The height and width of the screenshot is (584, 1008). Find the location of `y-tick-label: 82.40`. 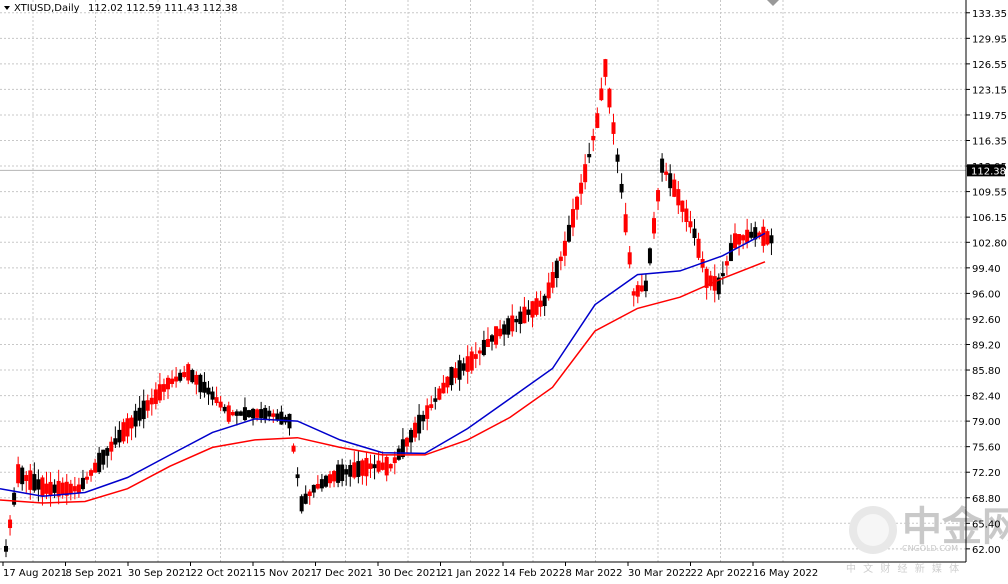

y-tick-label: 82.40 is located at coordinates (986, 397).